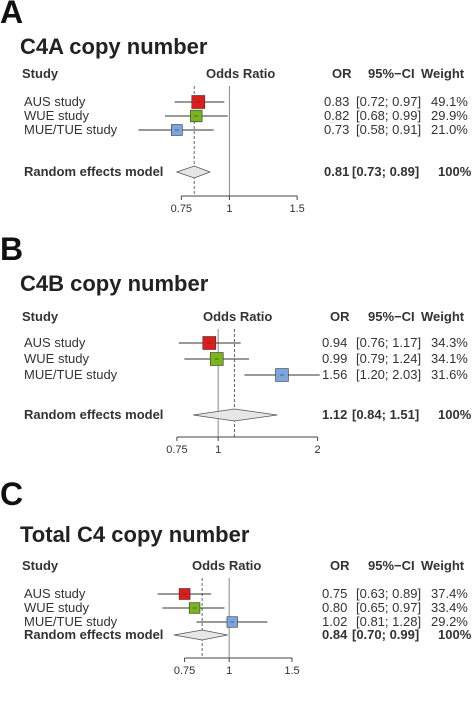 The image size is (474, 711). I want to click on pooled-ci-value: [0.84; 1.51], so click(386, 414).